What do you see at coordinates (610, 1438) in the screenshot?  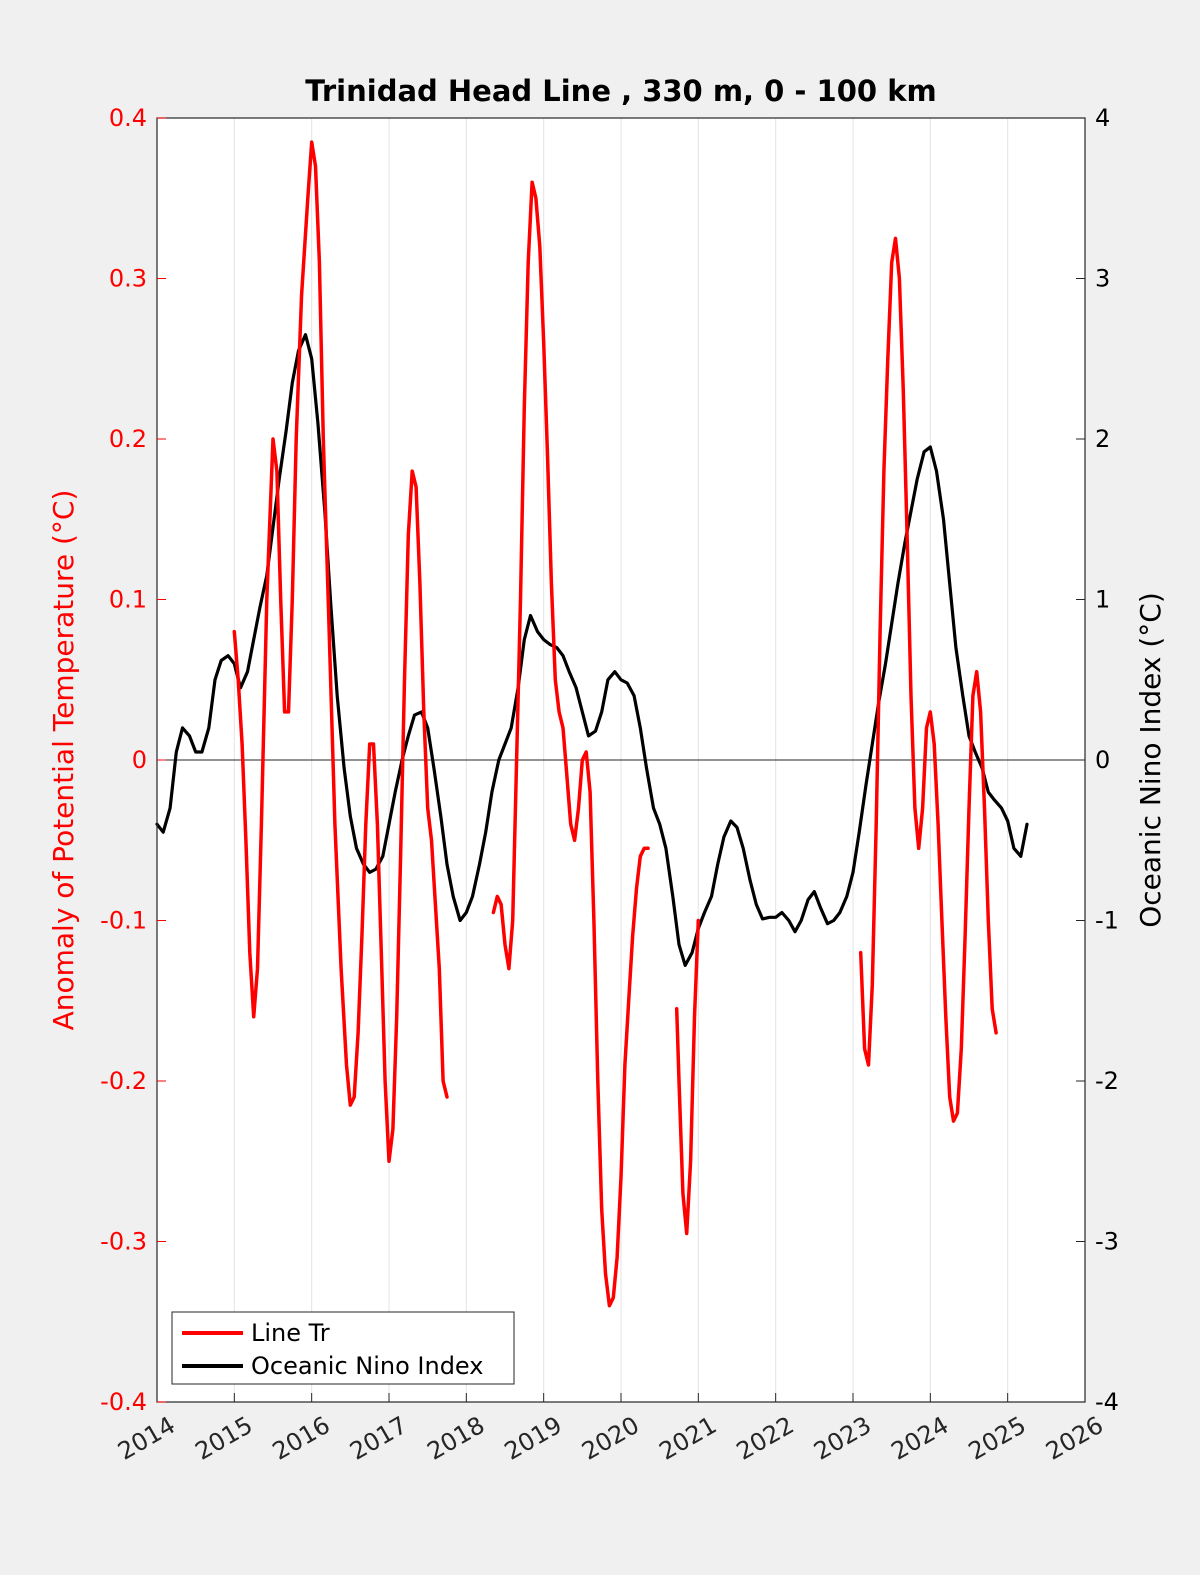 I see `x-tick-label: 2020` at bounding box center [610, 1438].